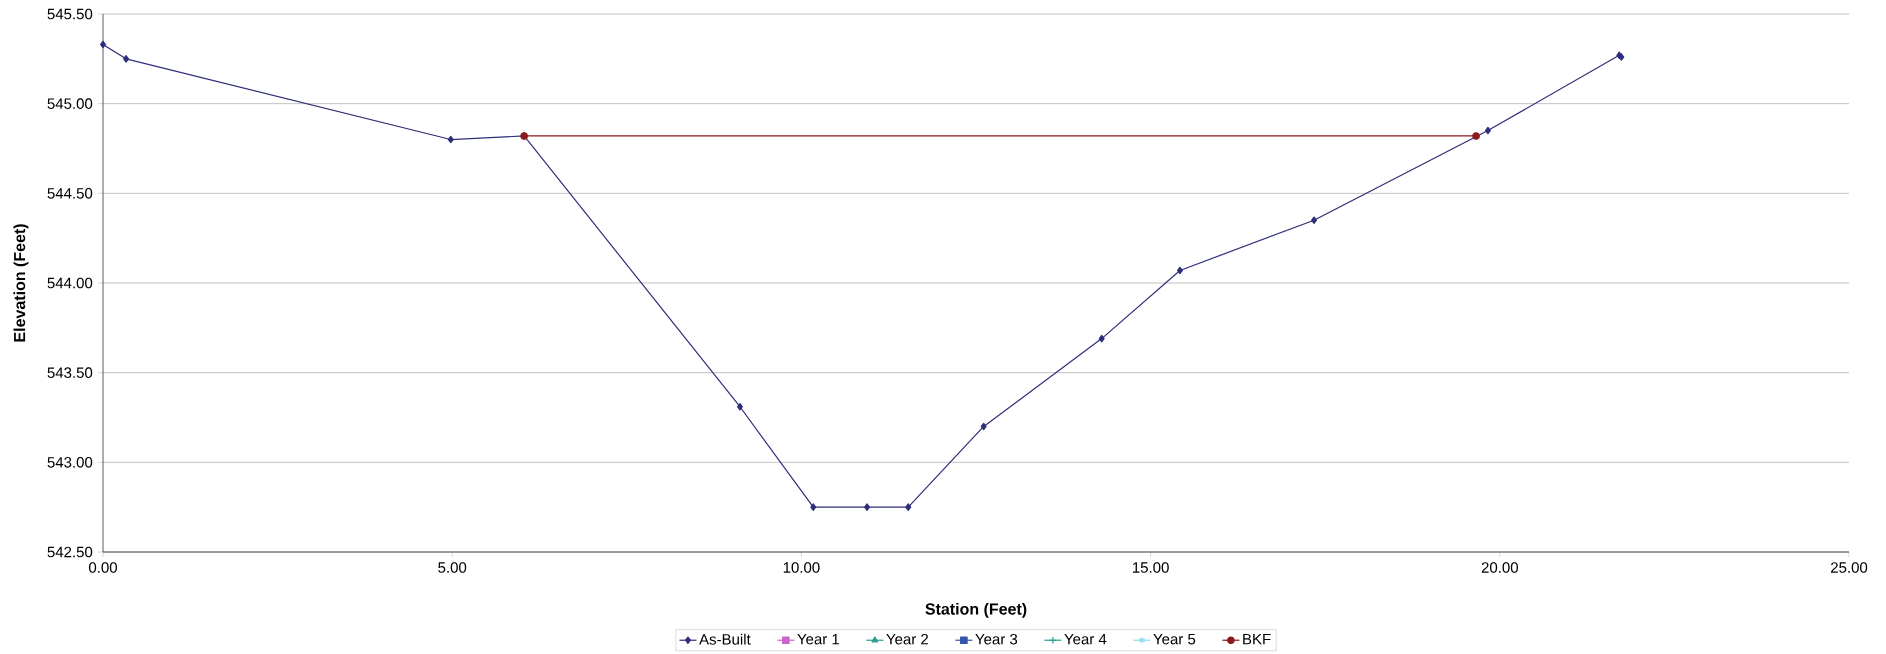 The image size is (1886, 654). What do you see at coordinates (70, 552) in the screenshot?
I see `y-tick-label: 542.50` at bounding box center [70, 552].